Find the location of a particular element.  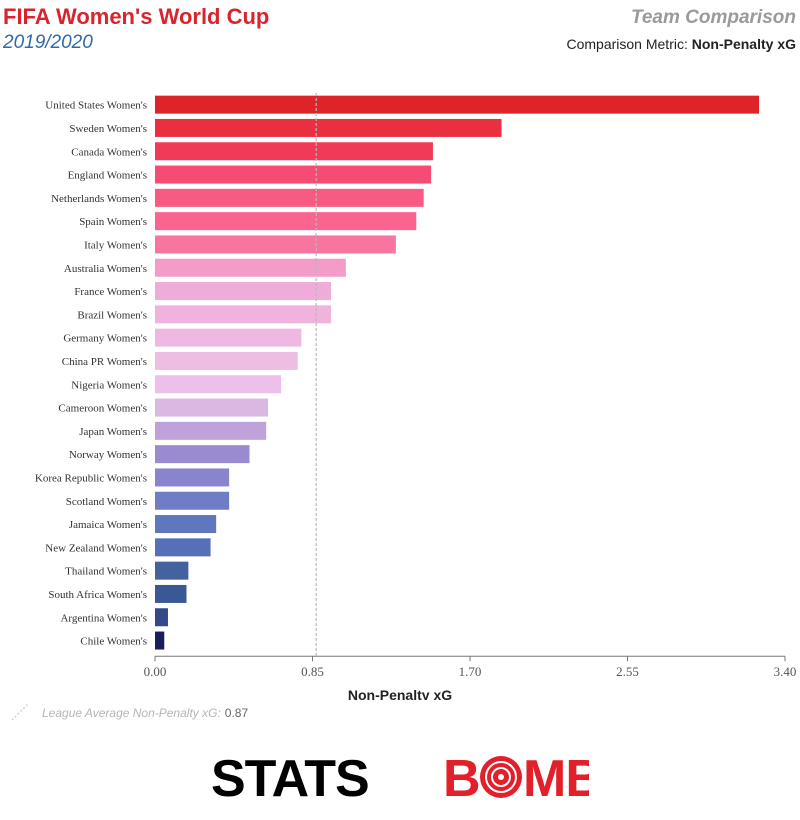

x-tick-label: 3.40 is located at coordinates (785, 671).